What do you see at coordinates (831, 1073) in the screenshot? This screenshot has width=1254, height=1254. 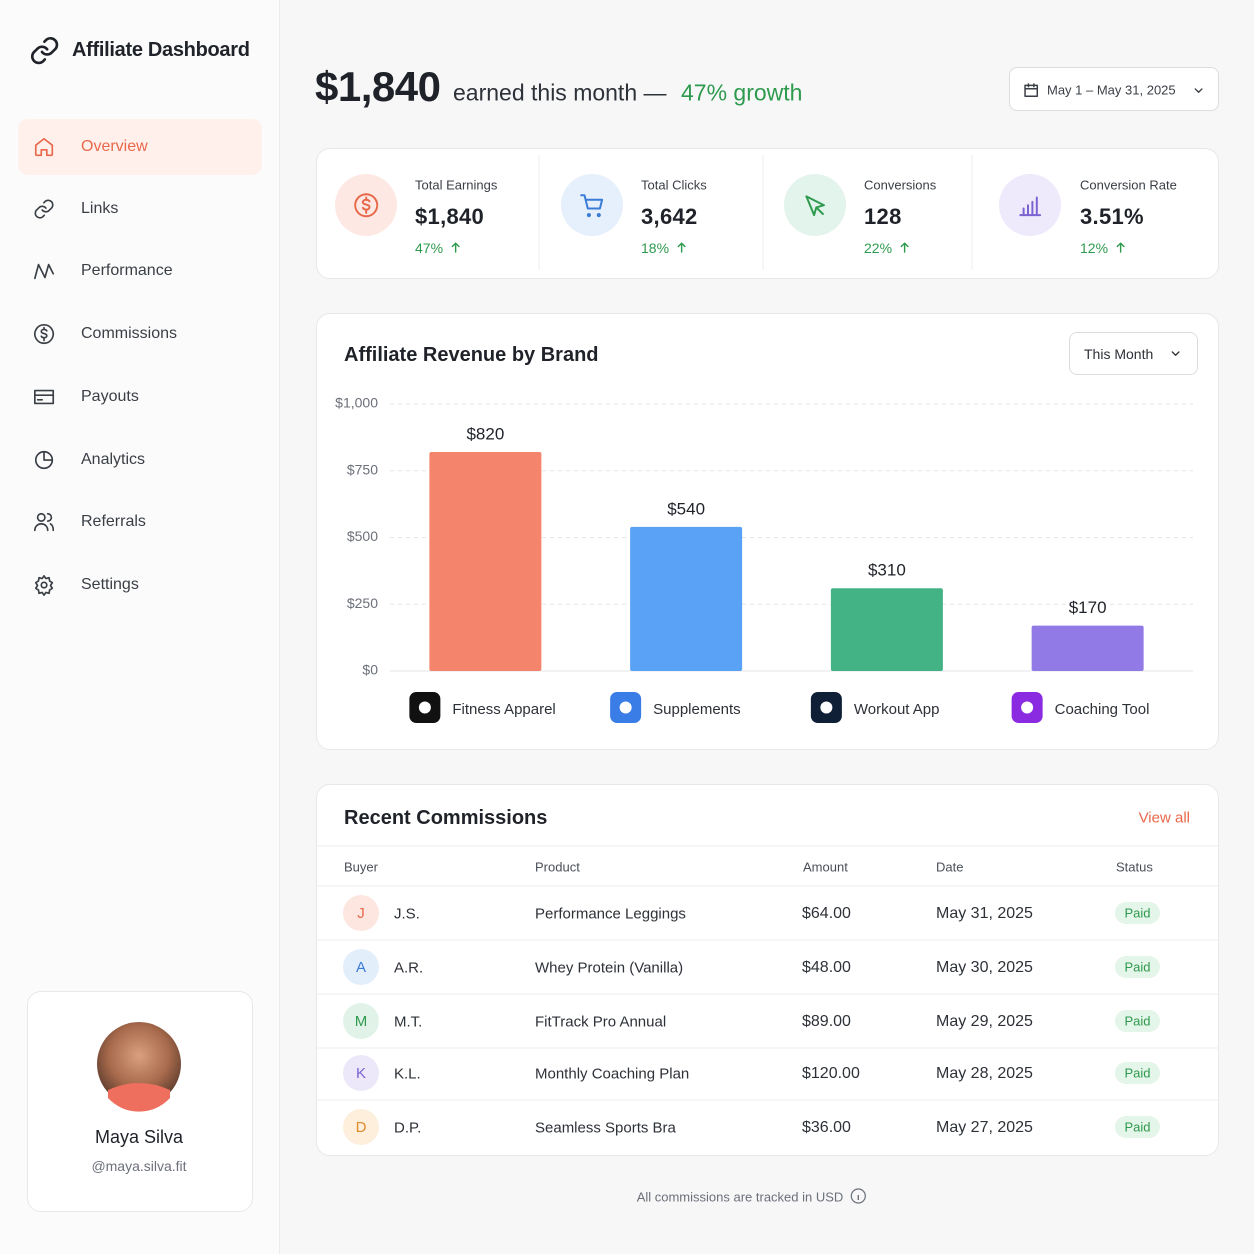 I see `amount: $120.00` at bounding box center [831, 1073].